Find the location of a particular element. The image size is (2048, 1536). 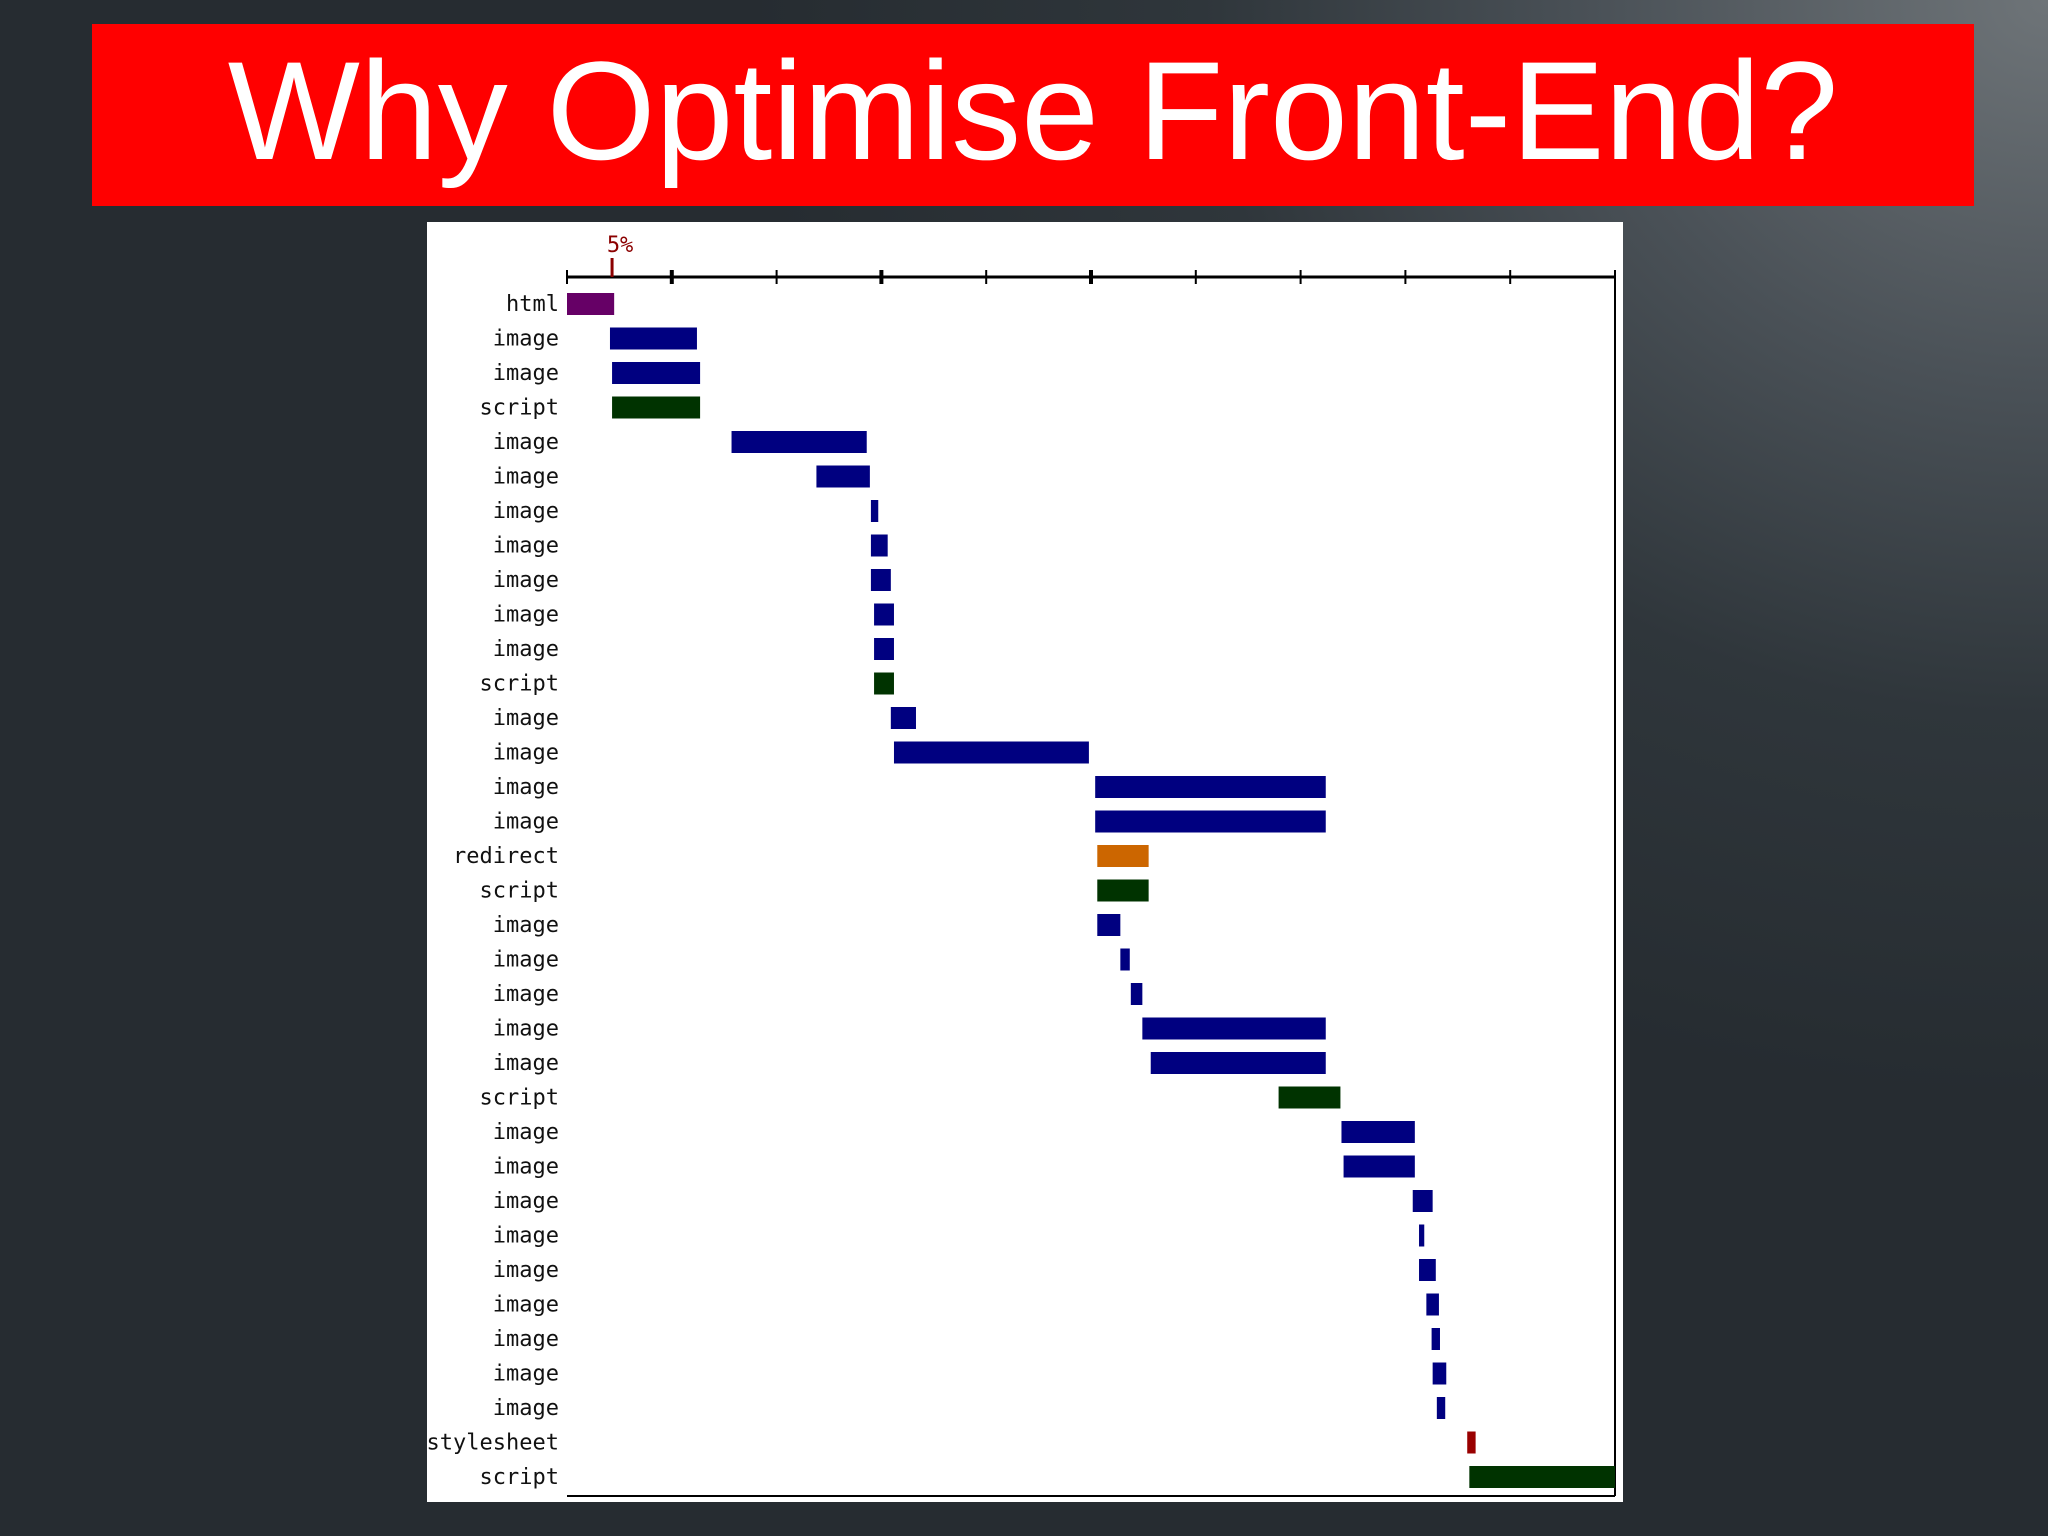

row-label: redirect is located at coordinates (506, 856).